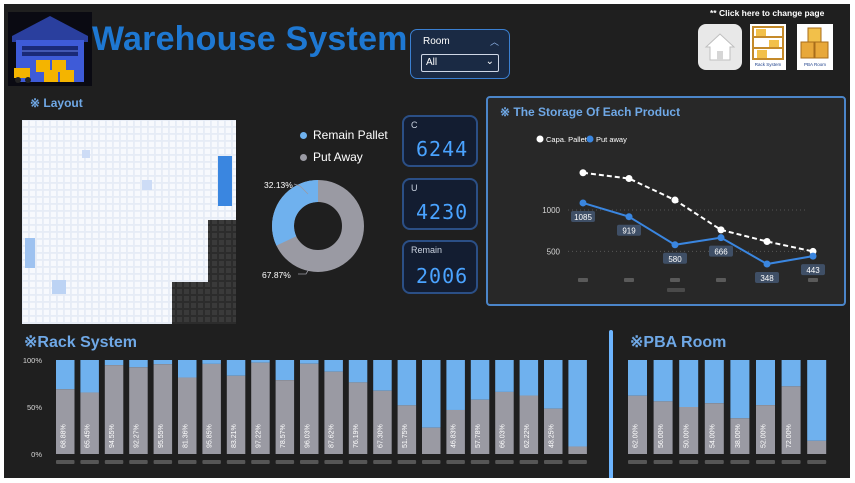 This screenshot has width=855, height=483. I want to click on data-label: 348, so click(767, 278).